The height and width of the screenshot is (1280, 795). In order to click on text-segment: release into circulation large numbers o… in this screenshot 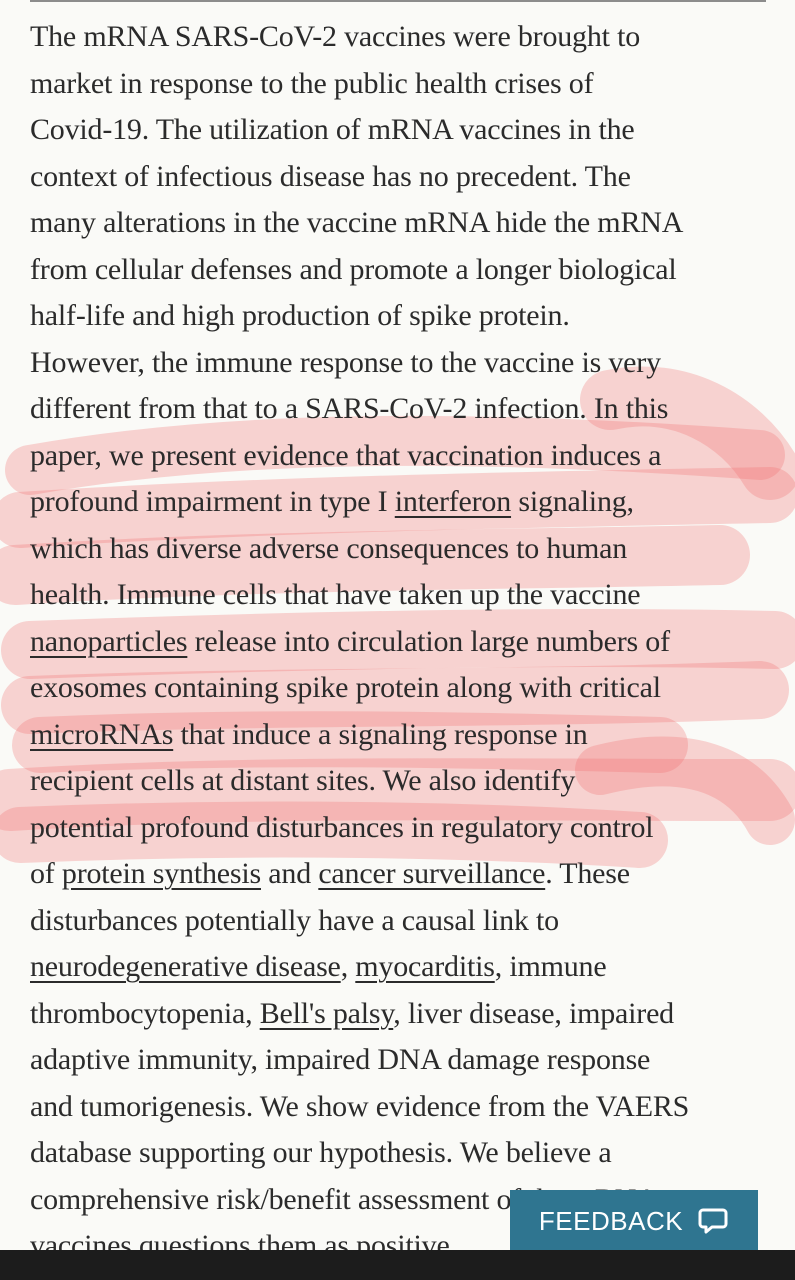, I will do `click(428, 641)`.